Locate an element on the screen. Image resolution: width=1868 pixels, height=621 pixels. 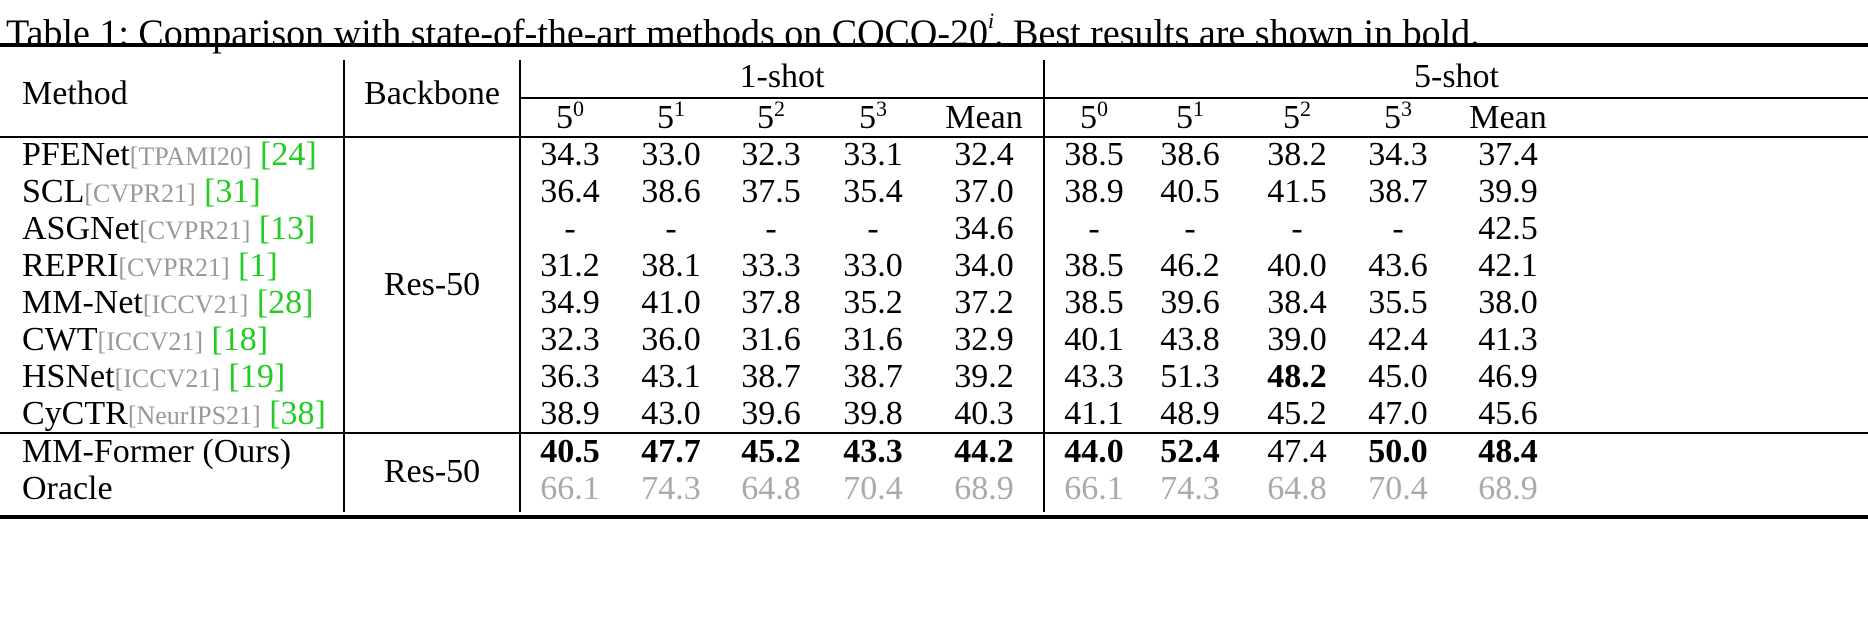
citation-link: [38] is located at coordinates (297, 413).